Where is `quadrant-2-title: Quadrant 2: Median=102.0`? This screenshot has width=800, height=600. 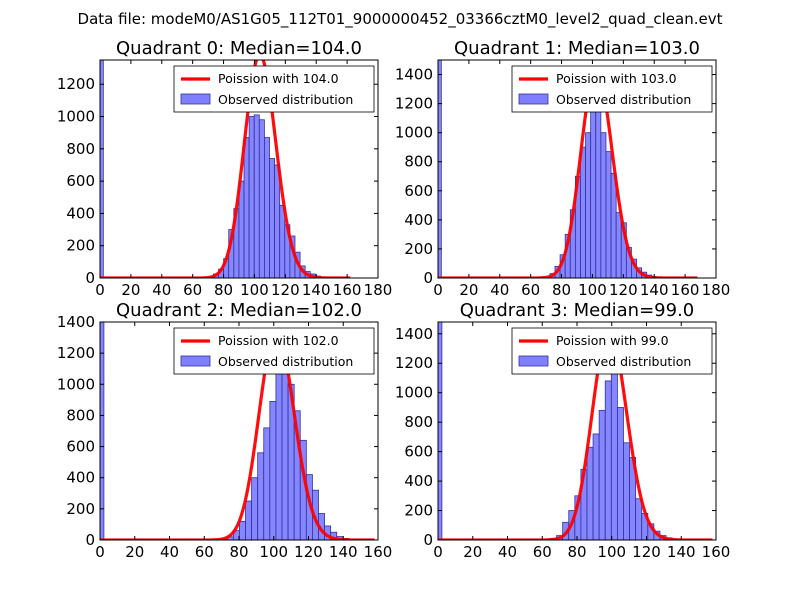 quadrant-2-title: Quadrant 2: Median=102.0 is located at coordinates (239, 310).